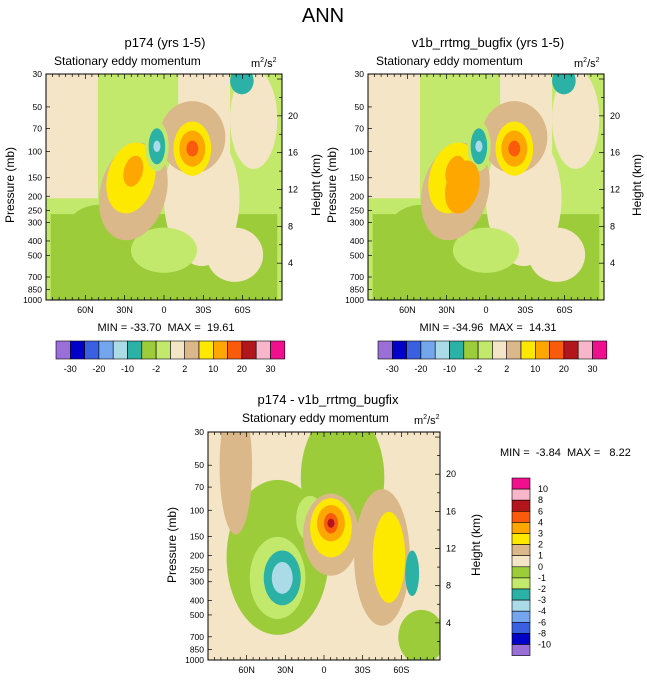 This screenshot has width=647, height=688. Describe the element at coordinates (449, 61) in the screenshot. I see `panel-subtitle: Stationary eddy momentum` at that location.